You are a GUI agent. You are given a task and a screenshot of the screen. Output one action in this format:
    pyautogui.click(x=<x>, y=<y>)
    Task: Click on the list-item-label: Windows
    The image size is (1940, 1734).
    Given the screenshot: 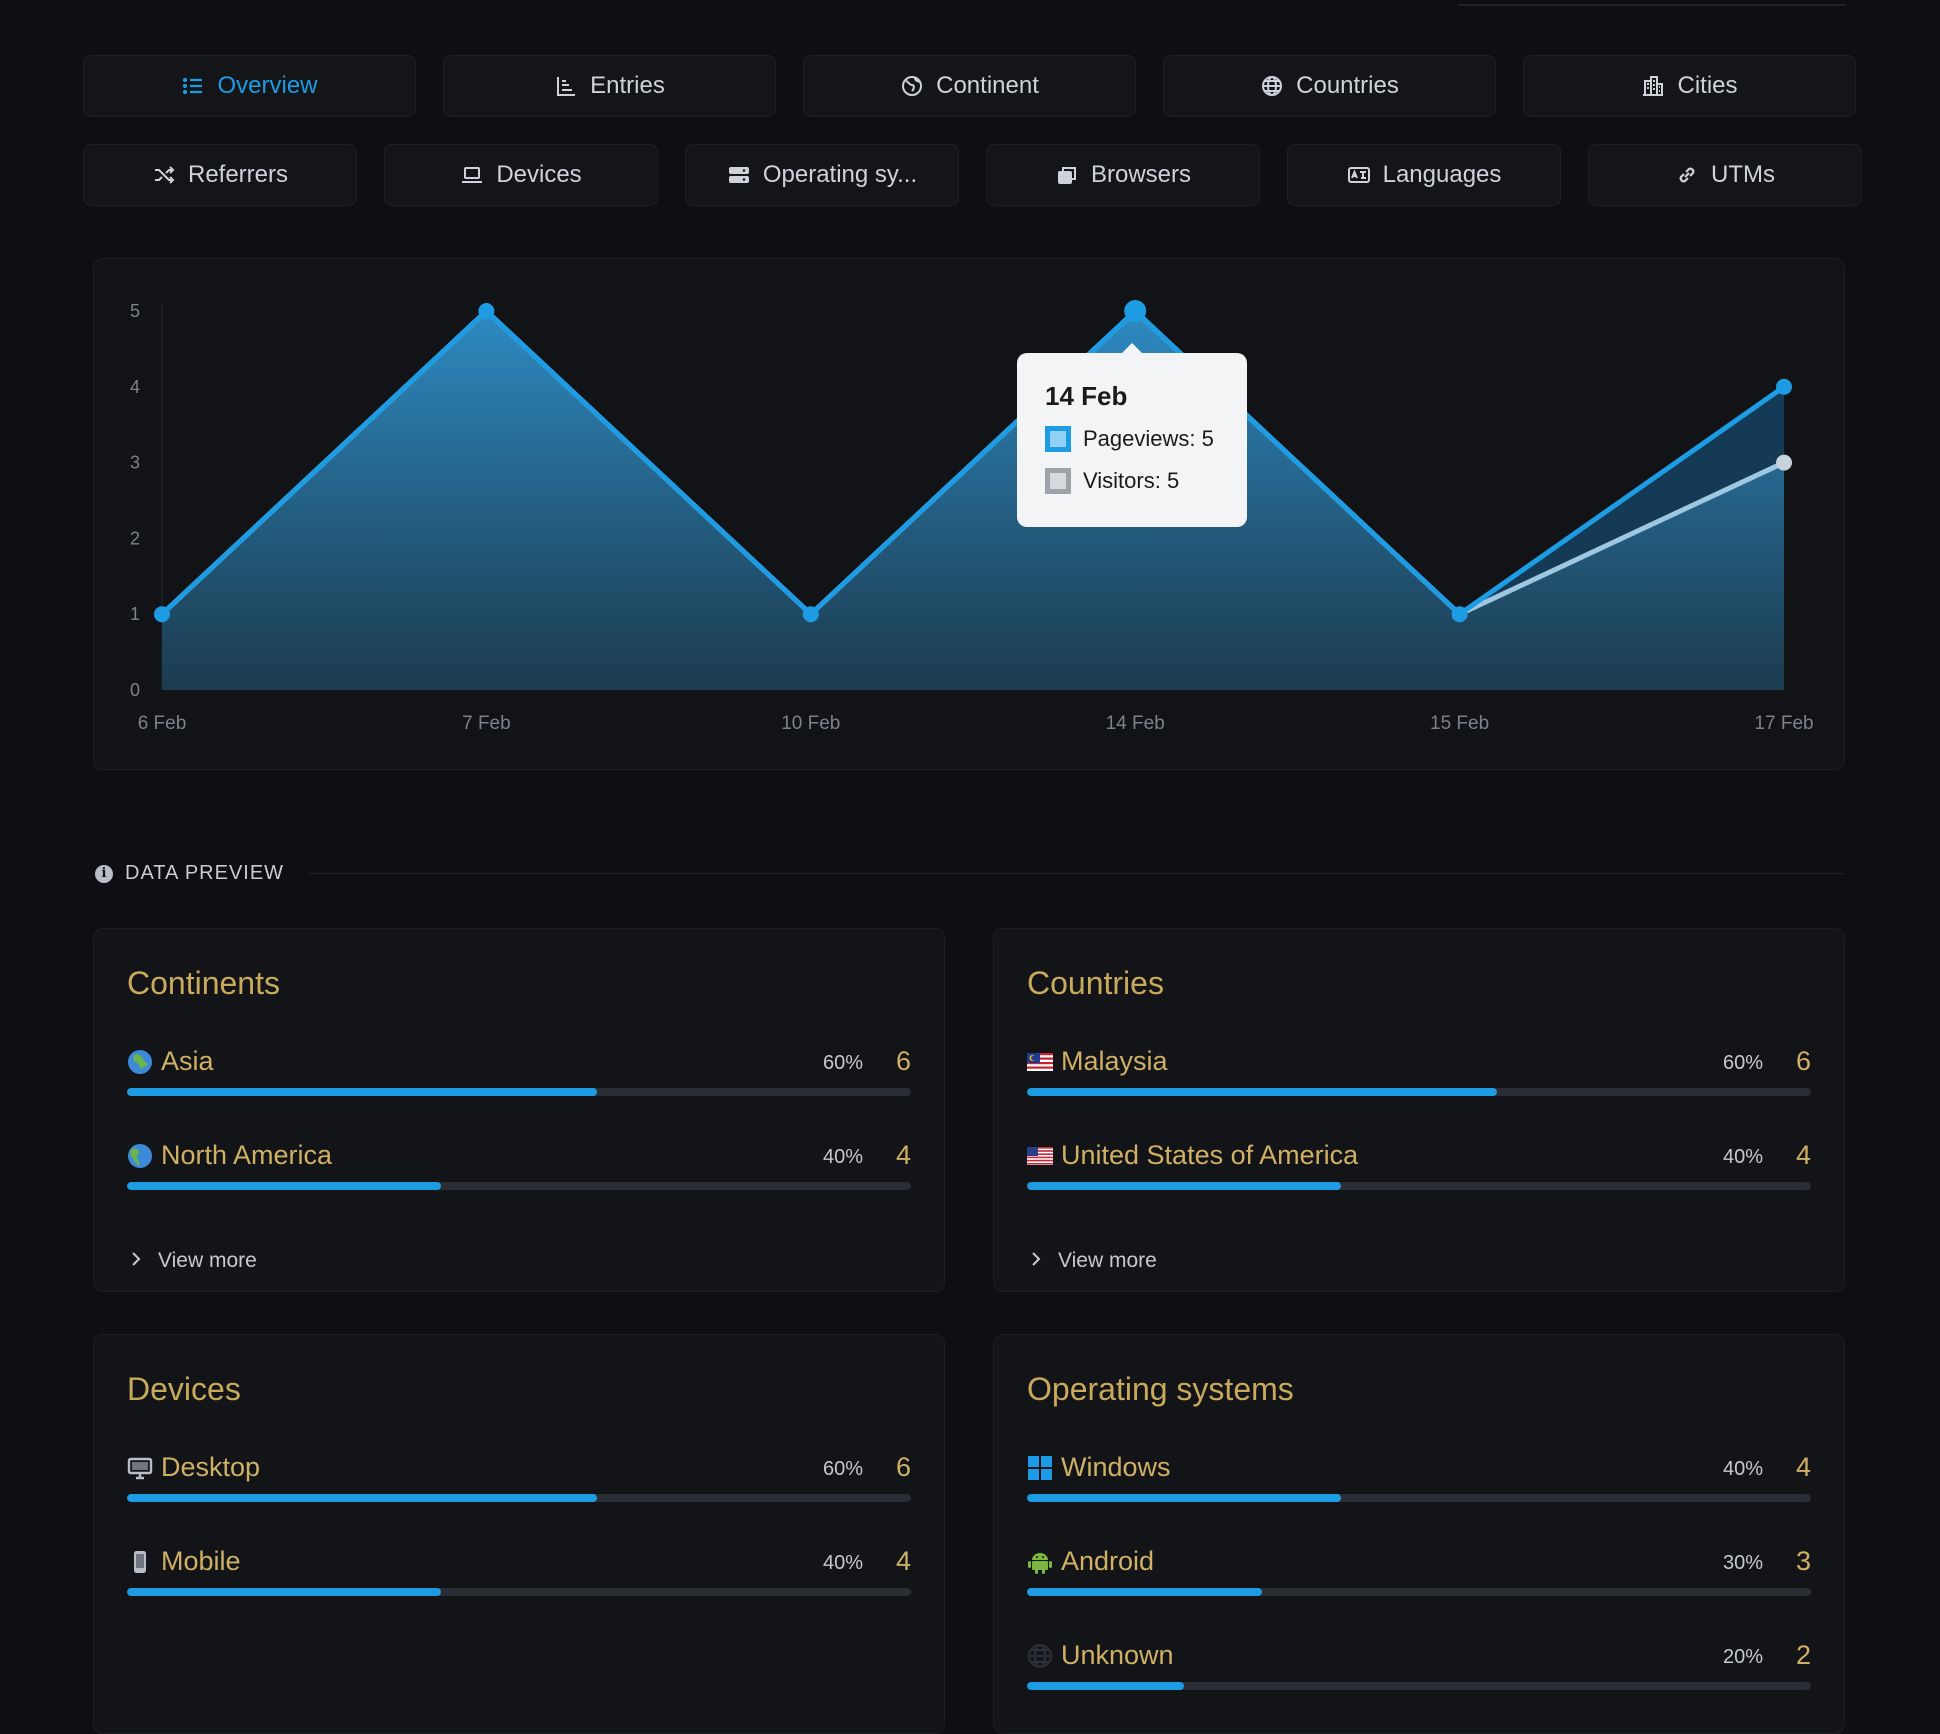 What is the action you would take?
    pyautogui.click(x=1116, y=1467)
    